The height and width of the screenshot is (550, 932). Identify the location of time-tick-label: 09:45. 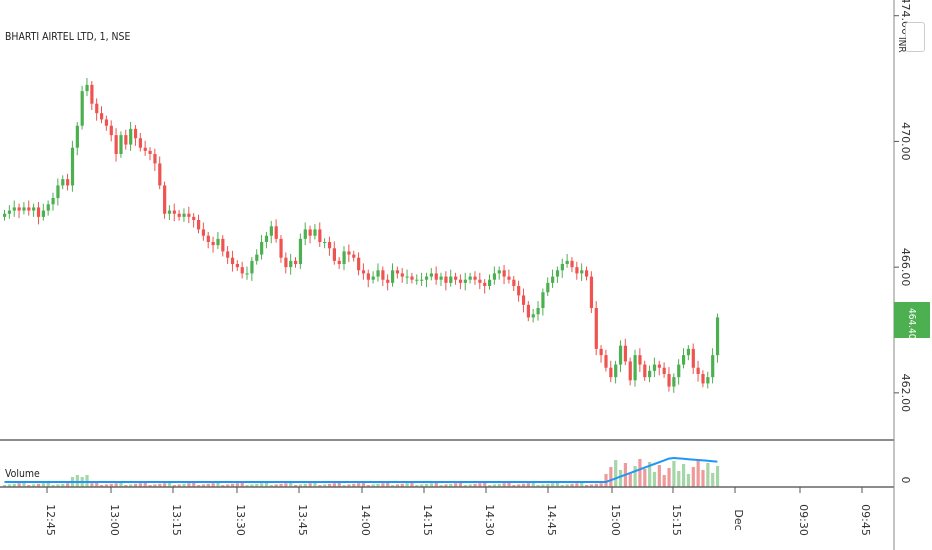
(865, 520).